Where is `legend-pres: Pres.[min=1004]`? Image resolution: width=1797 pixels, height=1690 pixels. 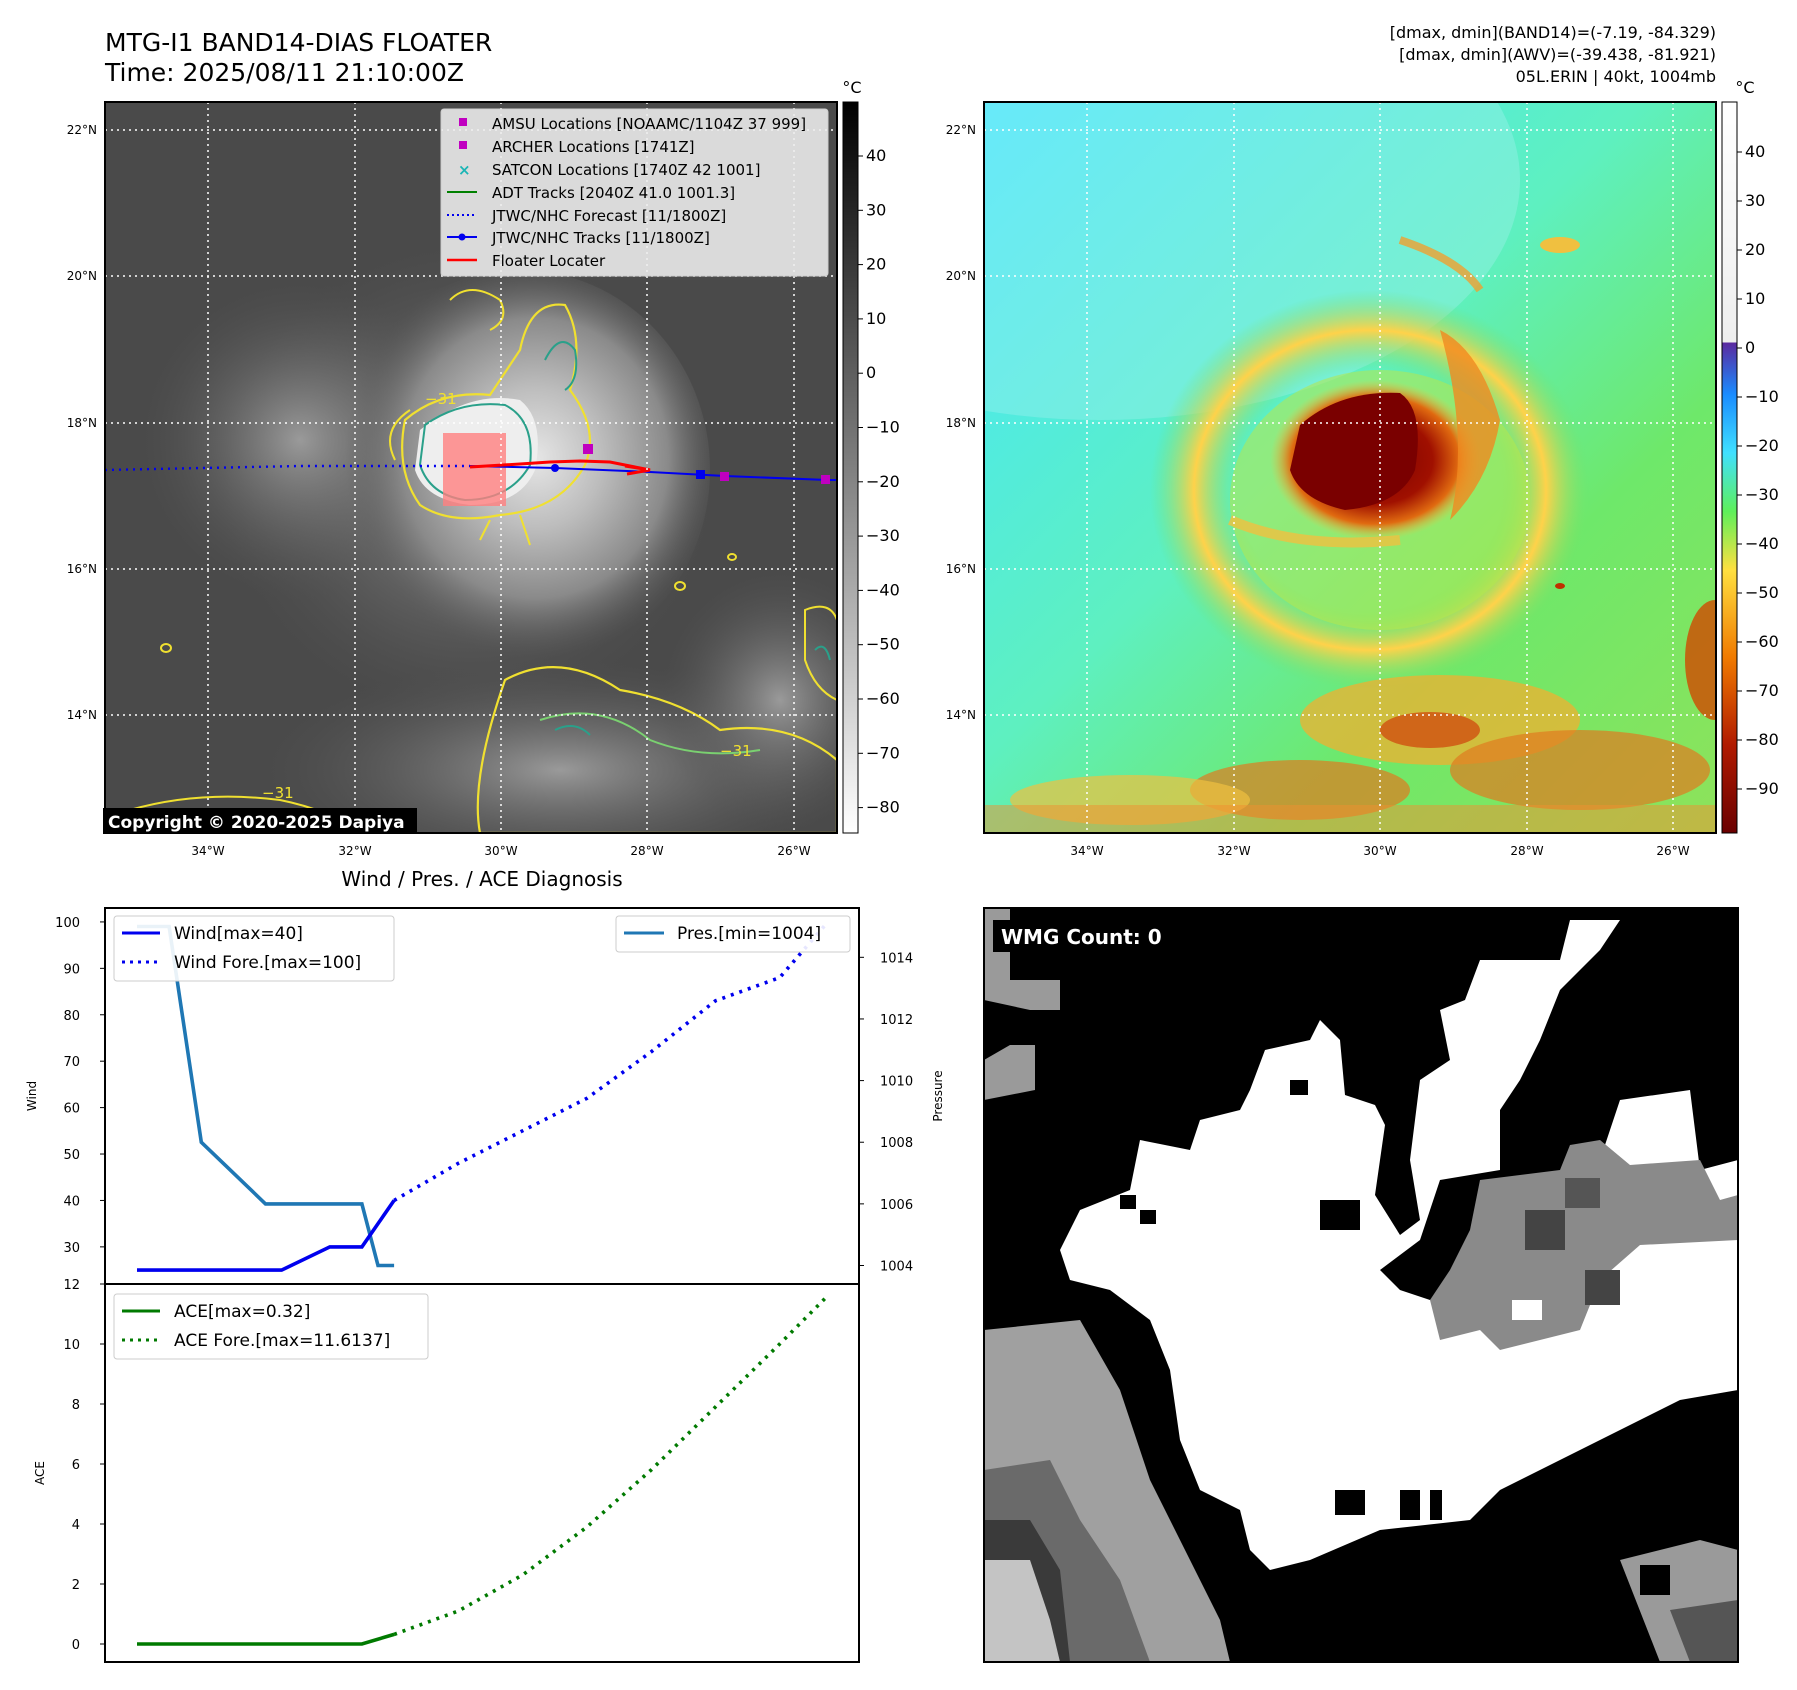 legend-pres: Pres.[min=1004] is located at coordinates (749, 934).